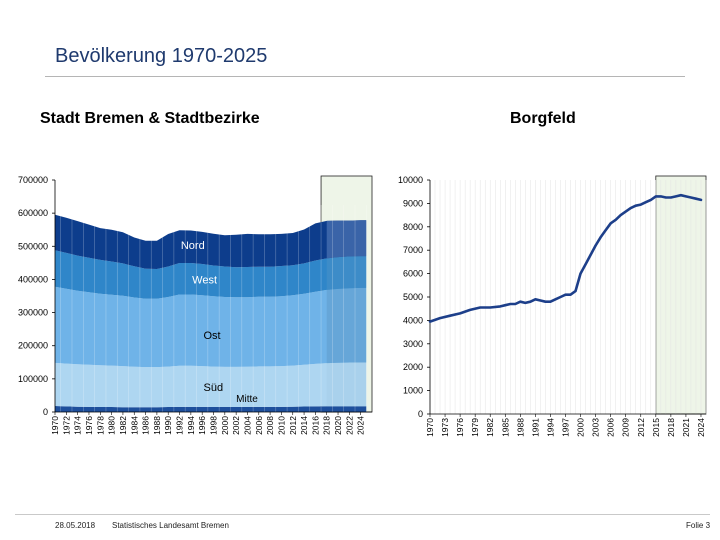  What do you see at coordinates (346, 325) in the screenshot?
I see `forecast-area-ost` at bounding box center [346, 325].